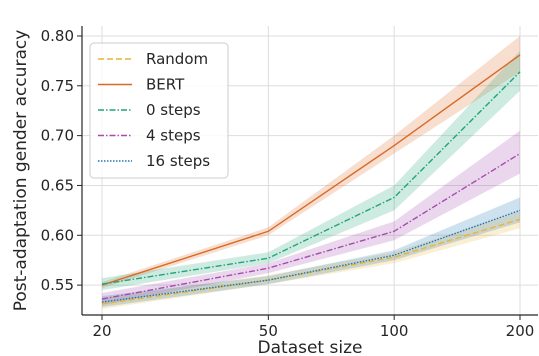 This screenshot has width=539, height=356. I want to click on legend: Random BERT 0 steps 4 steps 16 steps, so click(159, 110).